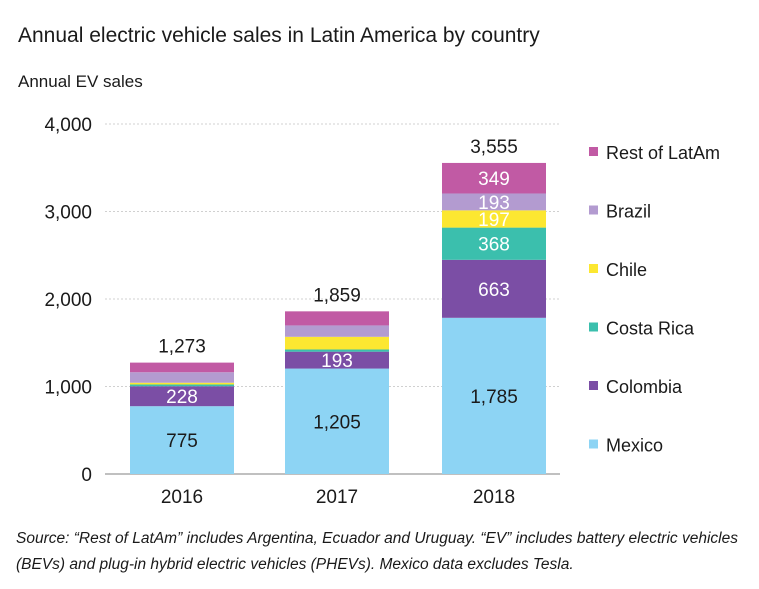 The width and height of the screenshot is (759, 589). What do you see at coordinates (68, 125) in the screenshot?
I see `y-tick-label: 4,000` at bounding box center [68, 125].